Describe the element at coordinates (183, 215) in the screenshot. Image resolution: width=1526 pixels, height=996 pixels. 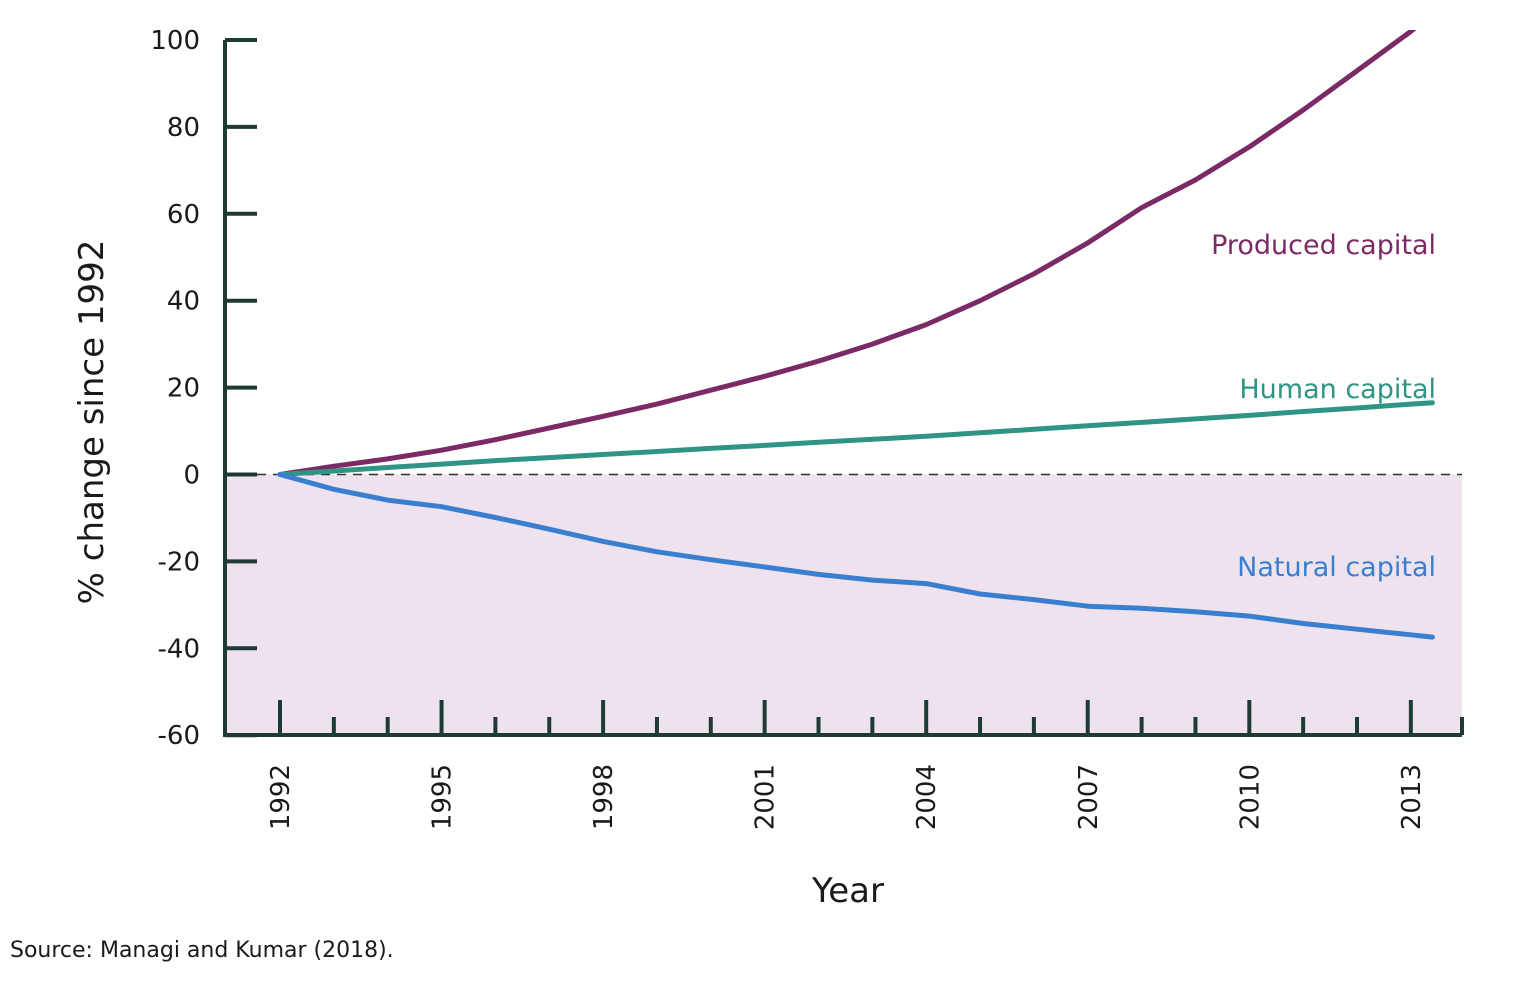
I see `y-tick-label: 60` at that location.